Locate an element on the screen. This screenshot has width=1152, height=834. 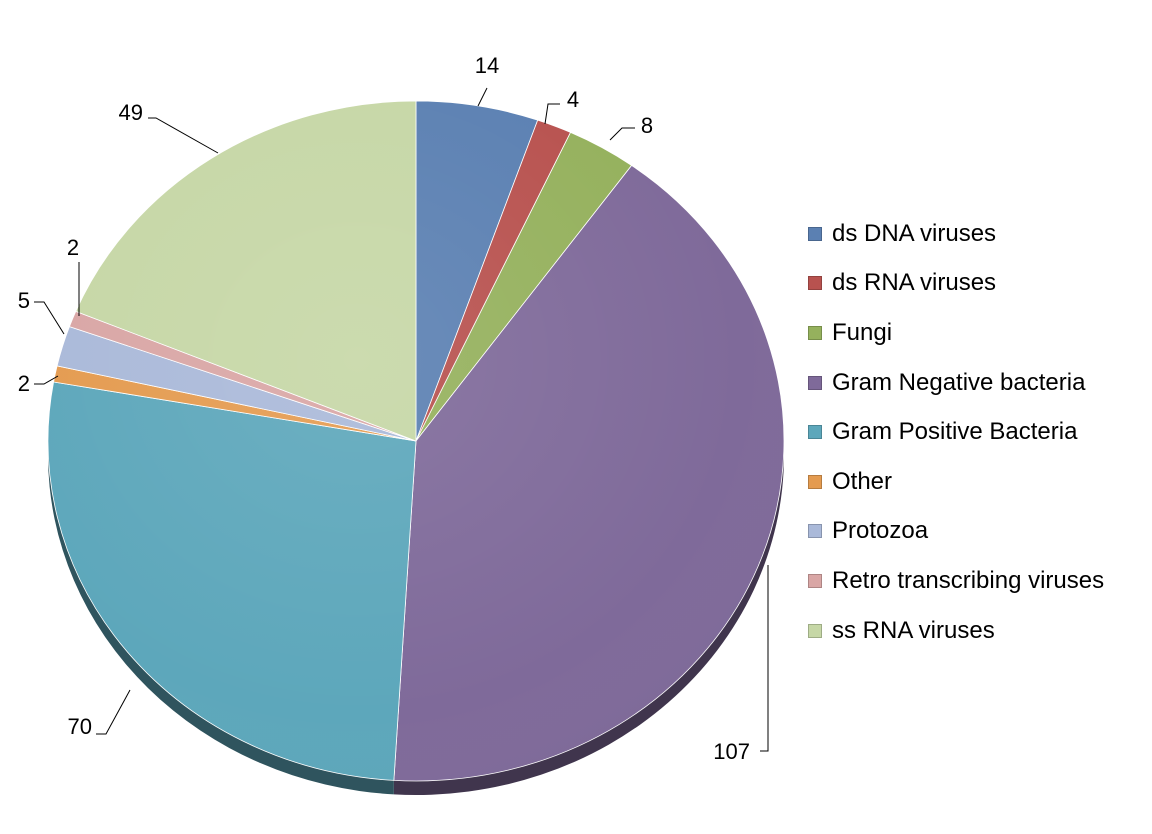
data-label-4: 70 is located at coordinates (80, 726).